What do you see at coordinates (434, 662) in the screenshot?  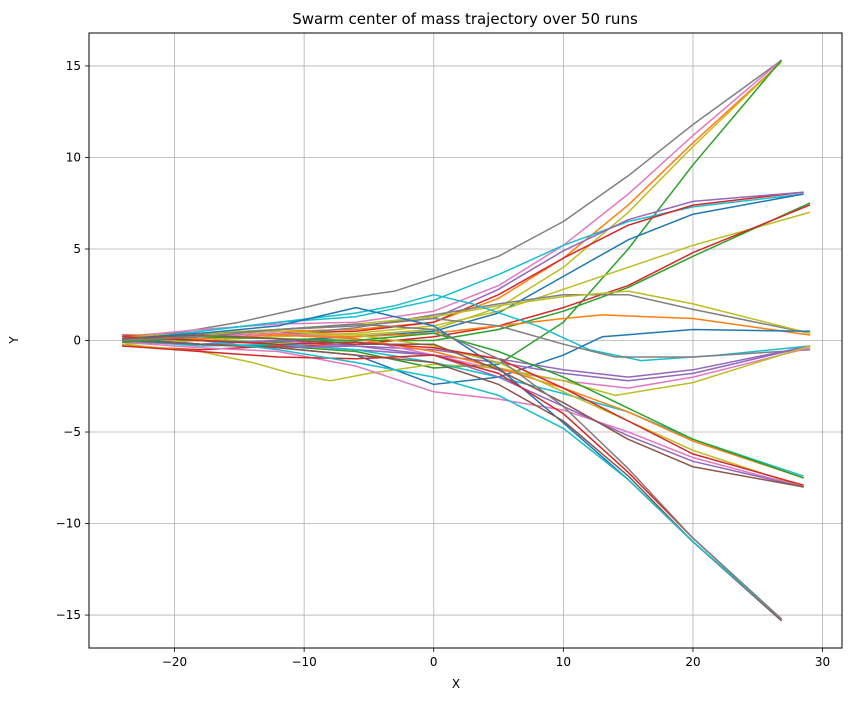 I see `x-tick-label: 0` at bounding box center [434, 662].